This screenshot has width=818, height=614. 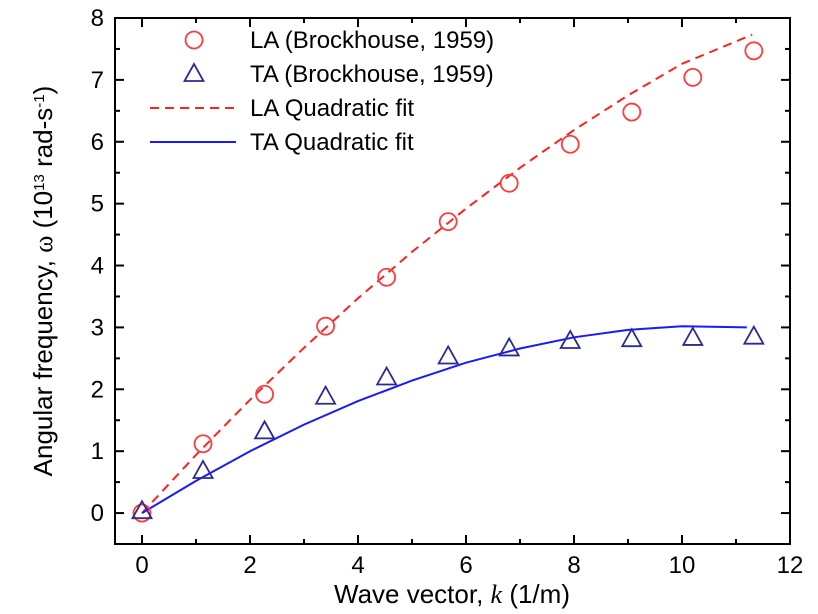 I want to click on legend-la-fit: LA Quadratic fit, so click(x=282, y=108).